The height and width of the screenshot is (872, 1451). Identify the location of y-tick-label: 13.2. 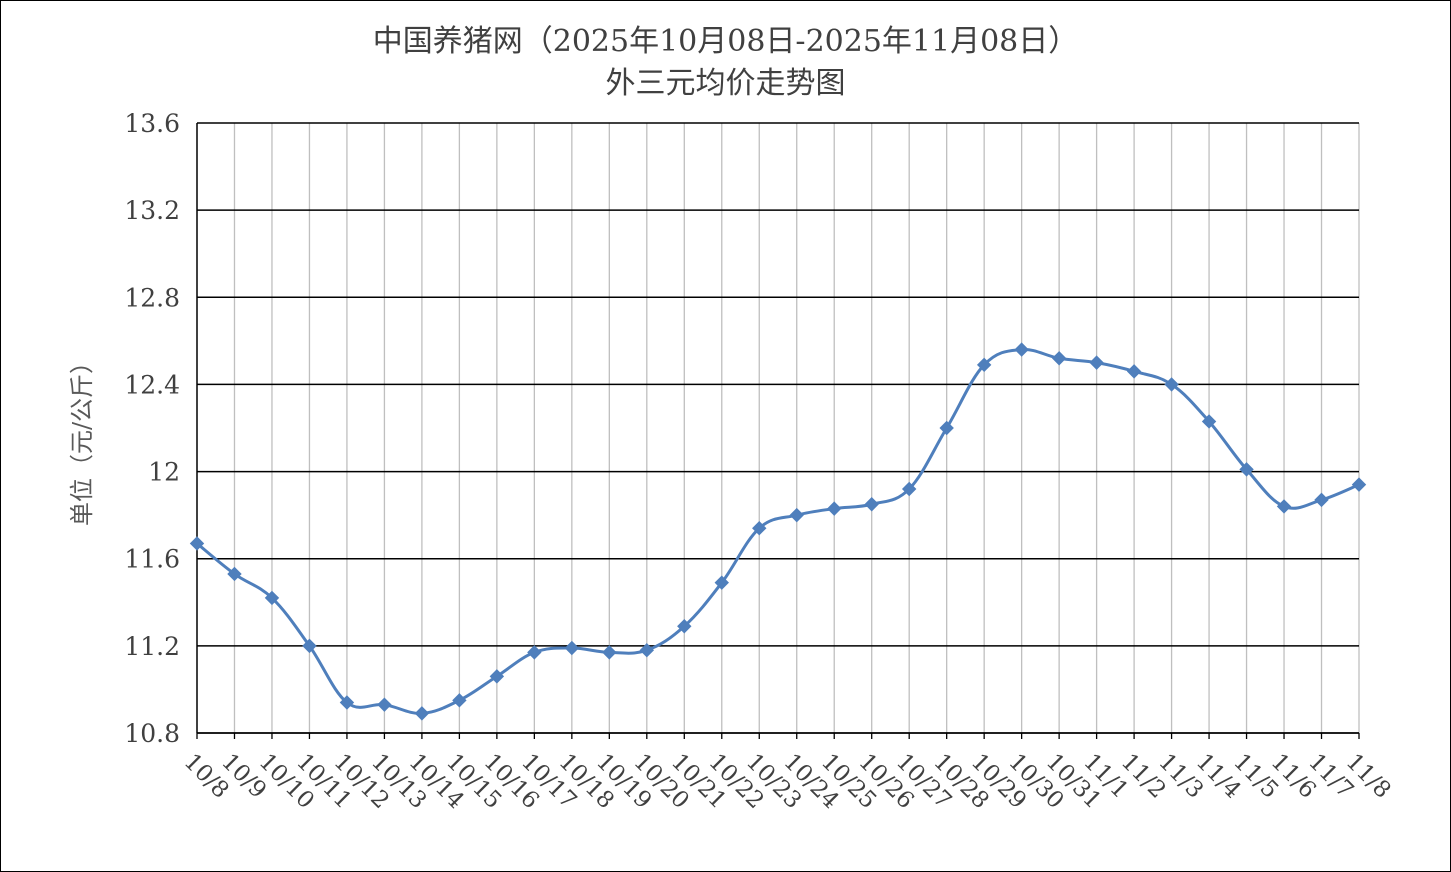
(152, 210).